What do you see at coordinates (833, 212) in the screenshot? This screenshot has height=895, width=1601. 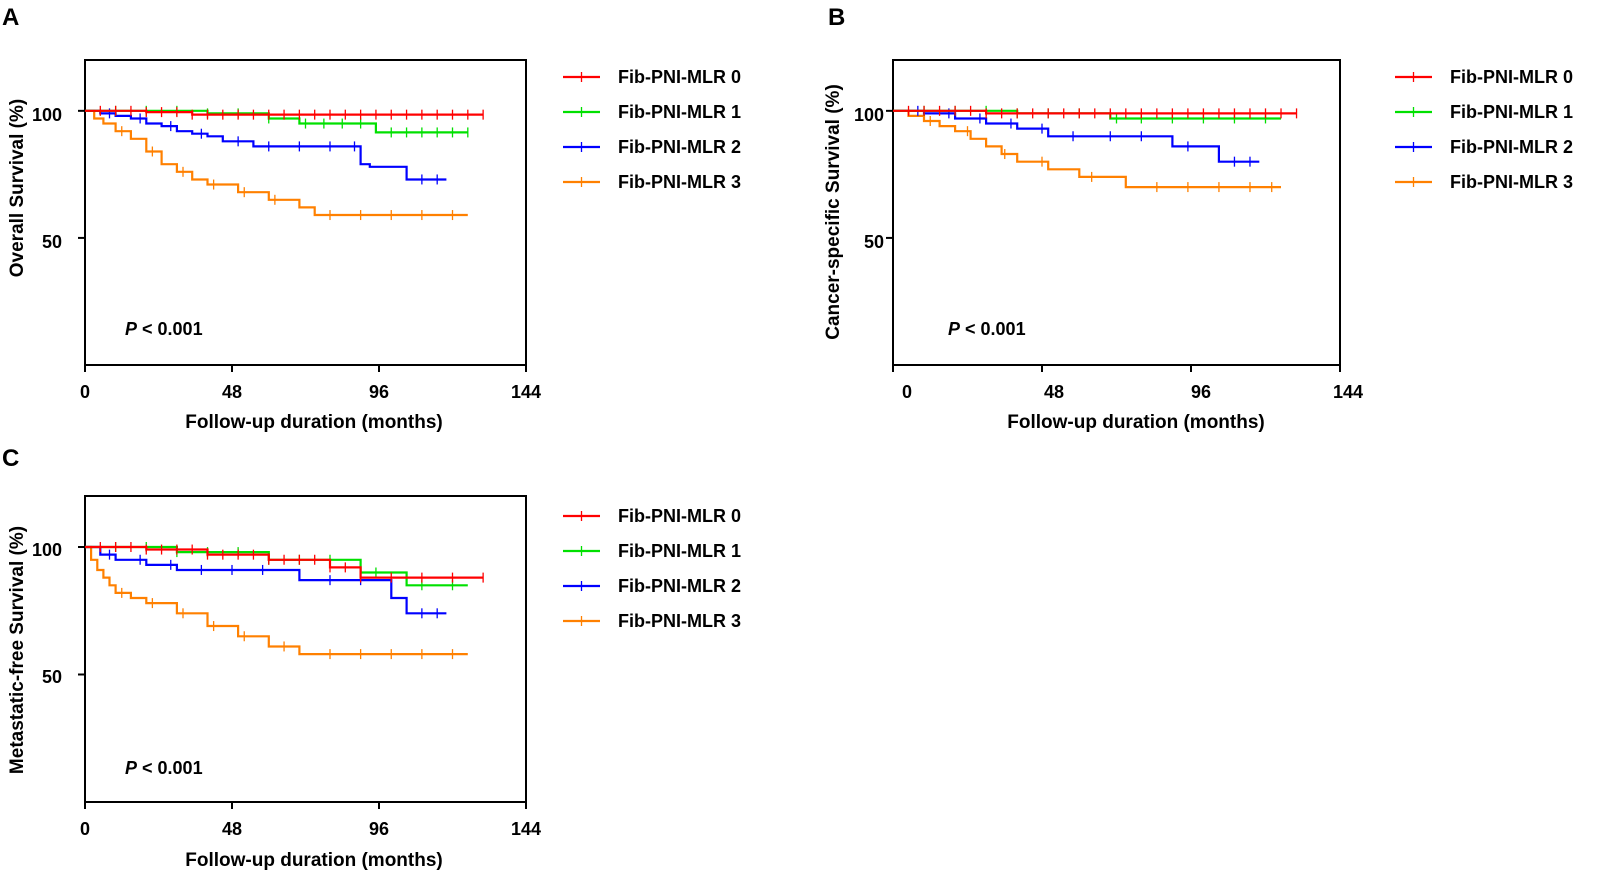 I see `y-axis-label: Cancer-specific Survival (%)` at bounding box center [833, 212].